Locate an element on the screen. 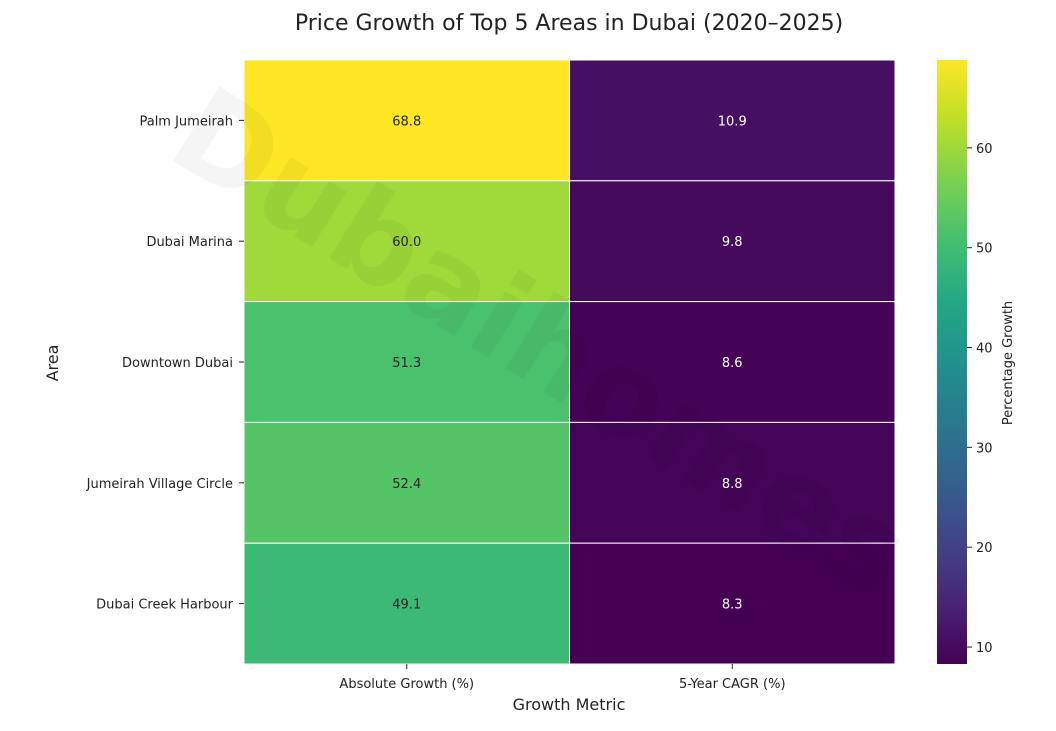 The width and height of the screenshot is (1056, 731). x-tick-label: 5-Year CAGR (%) is located at coordinates (732, 684).